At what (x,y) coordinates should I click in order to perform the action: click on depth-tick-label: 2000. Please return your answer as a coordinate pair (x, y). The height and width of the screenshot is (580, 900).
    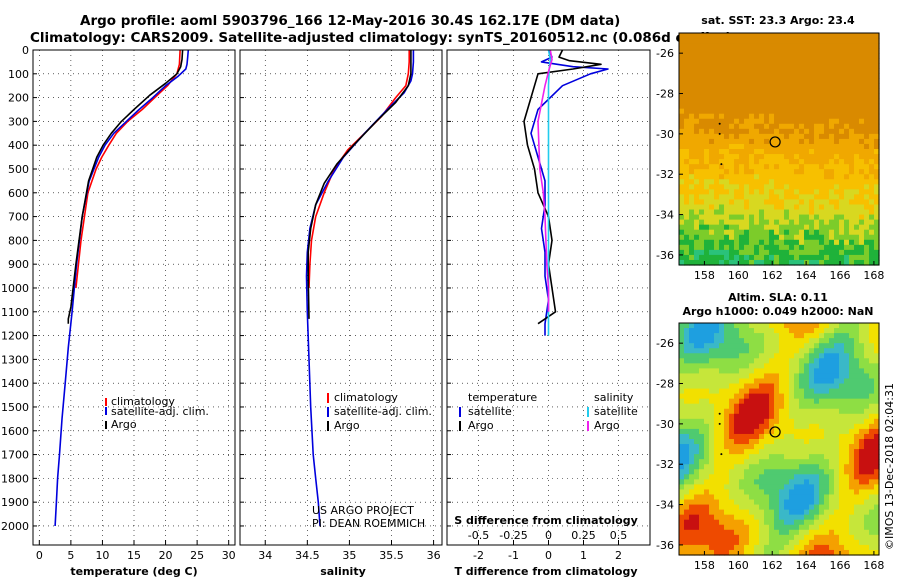
    Looking at the image, I should click on (15, 526).